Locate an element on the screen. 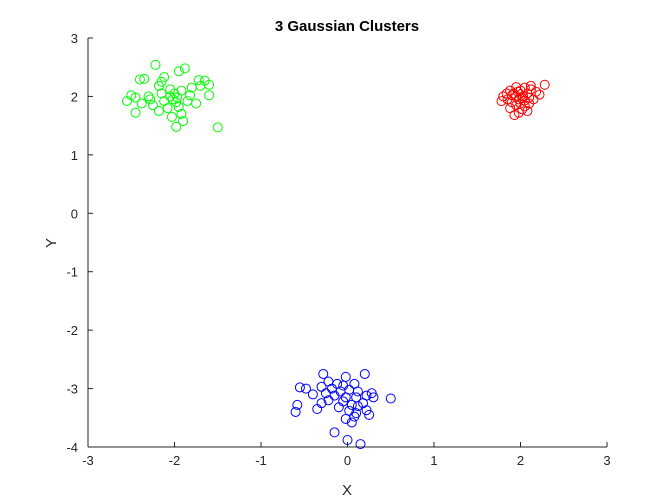 Image resolution: width=671 pixels, height=504 pixels. y-tick-label: -3 is located at coordinates (72, 389).